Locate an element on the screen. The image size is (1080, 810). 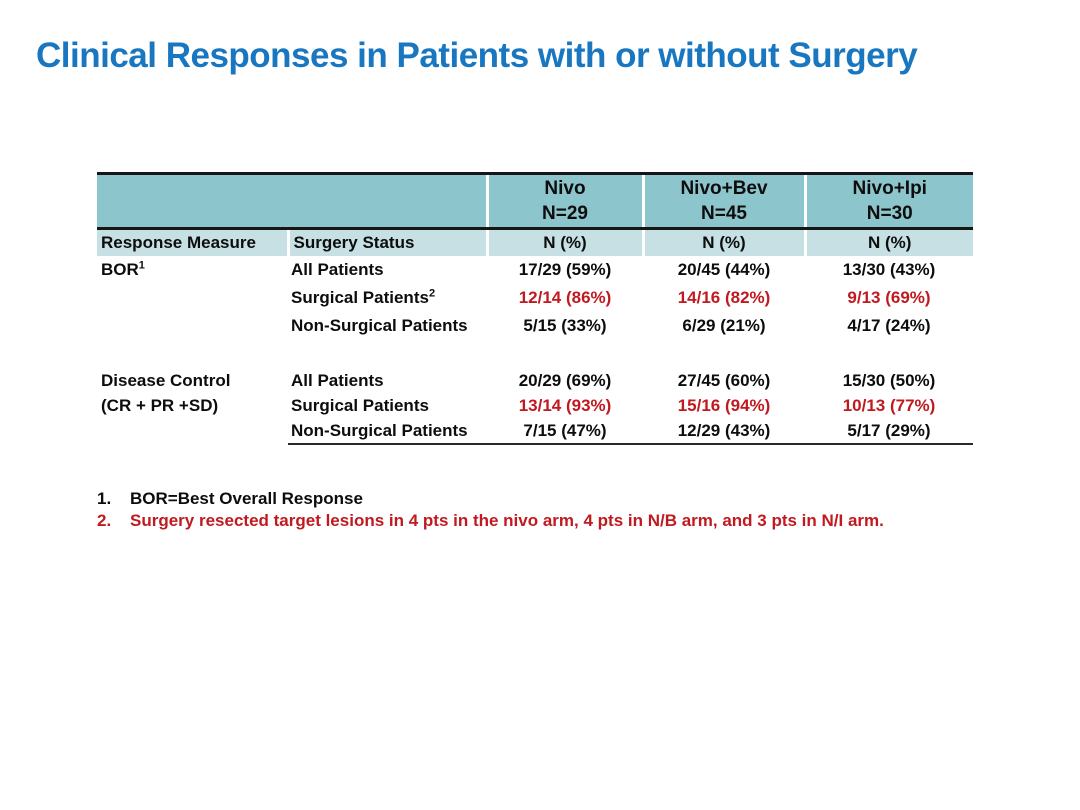
measure-cell-disease-control: Disease Control (CR + PR +SD) is located at coordinates (192, 406).